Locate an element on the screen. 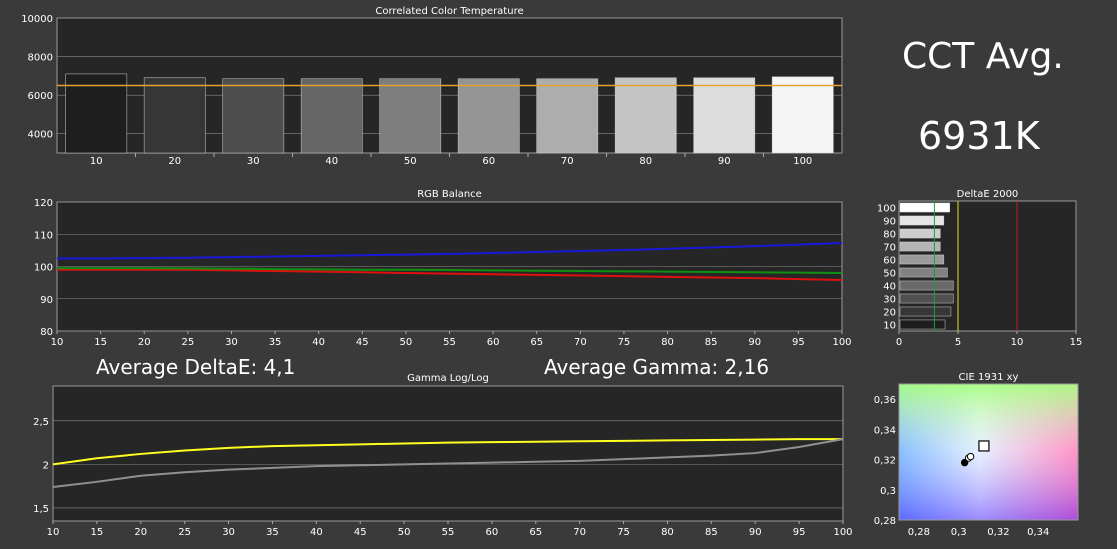 This screenshot has height=549, width=1117. gamma-xtick-label: 85 is located at coordinates (711, 532).